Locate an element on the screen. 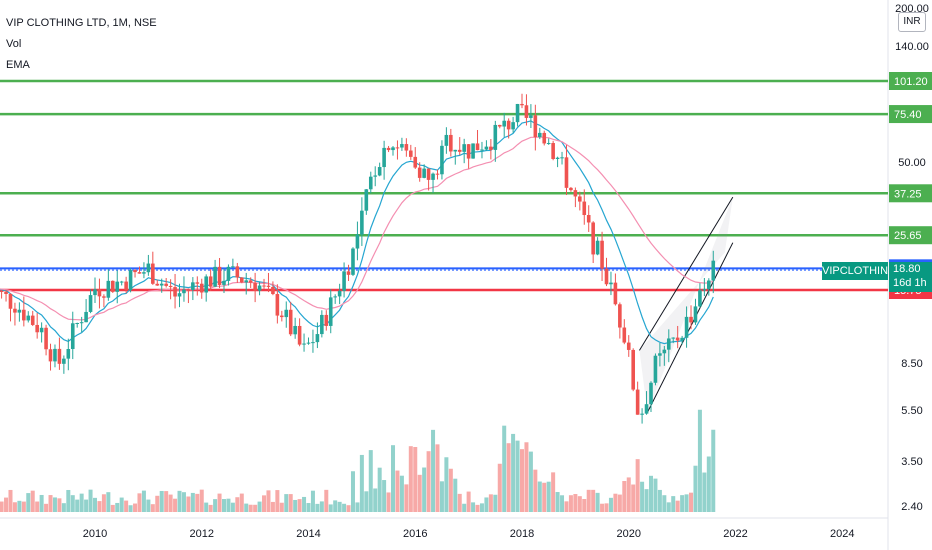  x-tick-label: 2020 is located at coordinates (629, 534).